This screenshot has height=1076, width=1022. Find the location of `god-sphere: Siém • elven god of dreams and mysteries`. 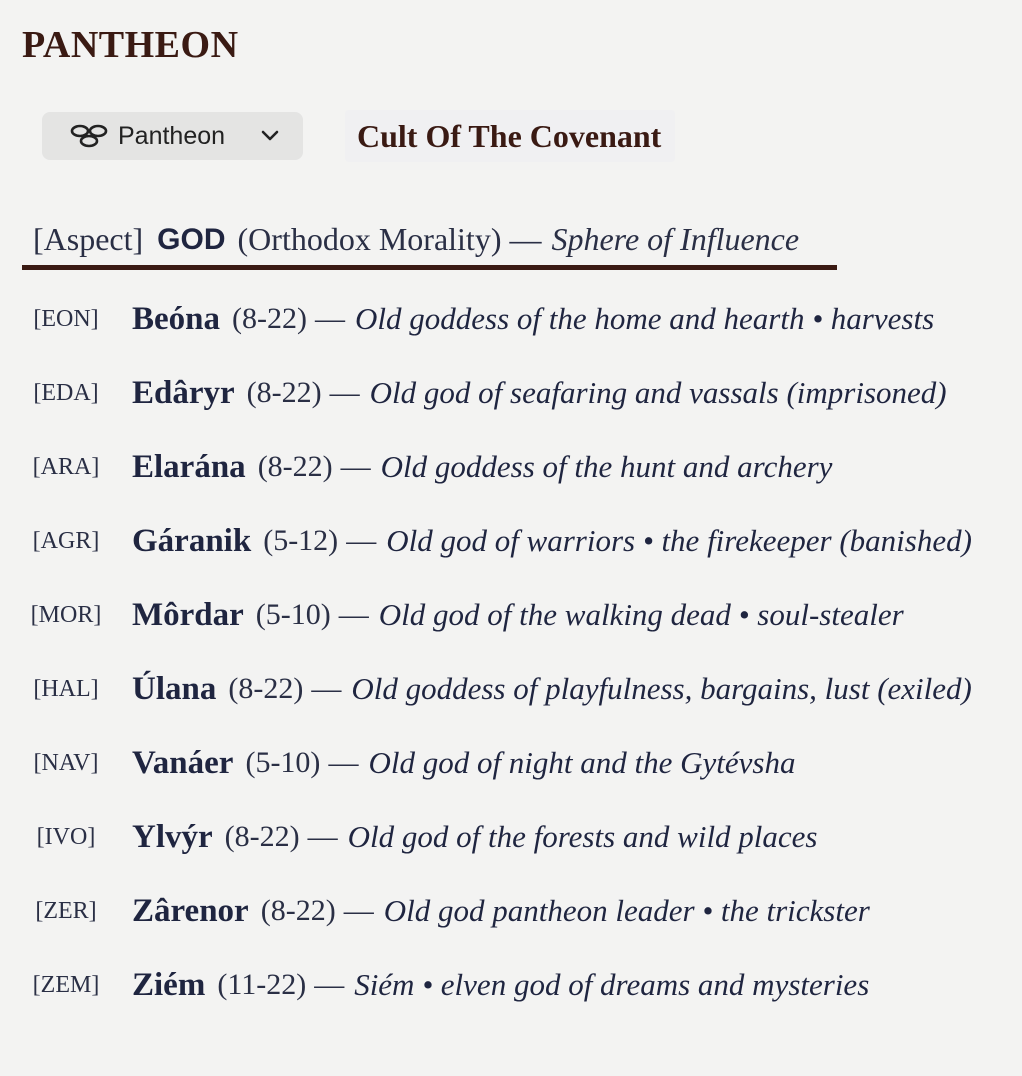

god-sphere: Siém • elven god of dreams and mysteries is located at coordinates (612, 984).